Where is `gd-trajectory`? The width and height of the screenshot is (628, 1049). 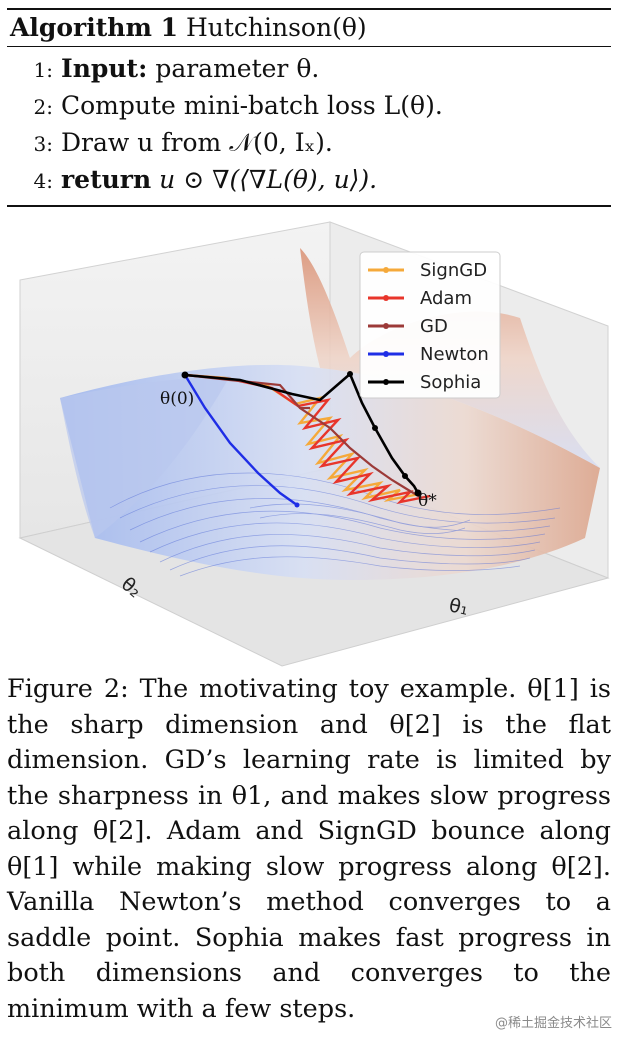 gd-trajectory is located at coordinates (303, 436).